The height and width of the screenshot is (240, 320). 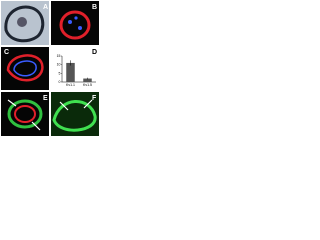 What do you see at coordinates (87, 85) in the screenshot?
I see `x-tick-label: Kv1.5` at bounding box center [87, 85].